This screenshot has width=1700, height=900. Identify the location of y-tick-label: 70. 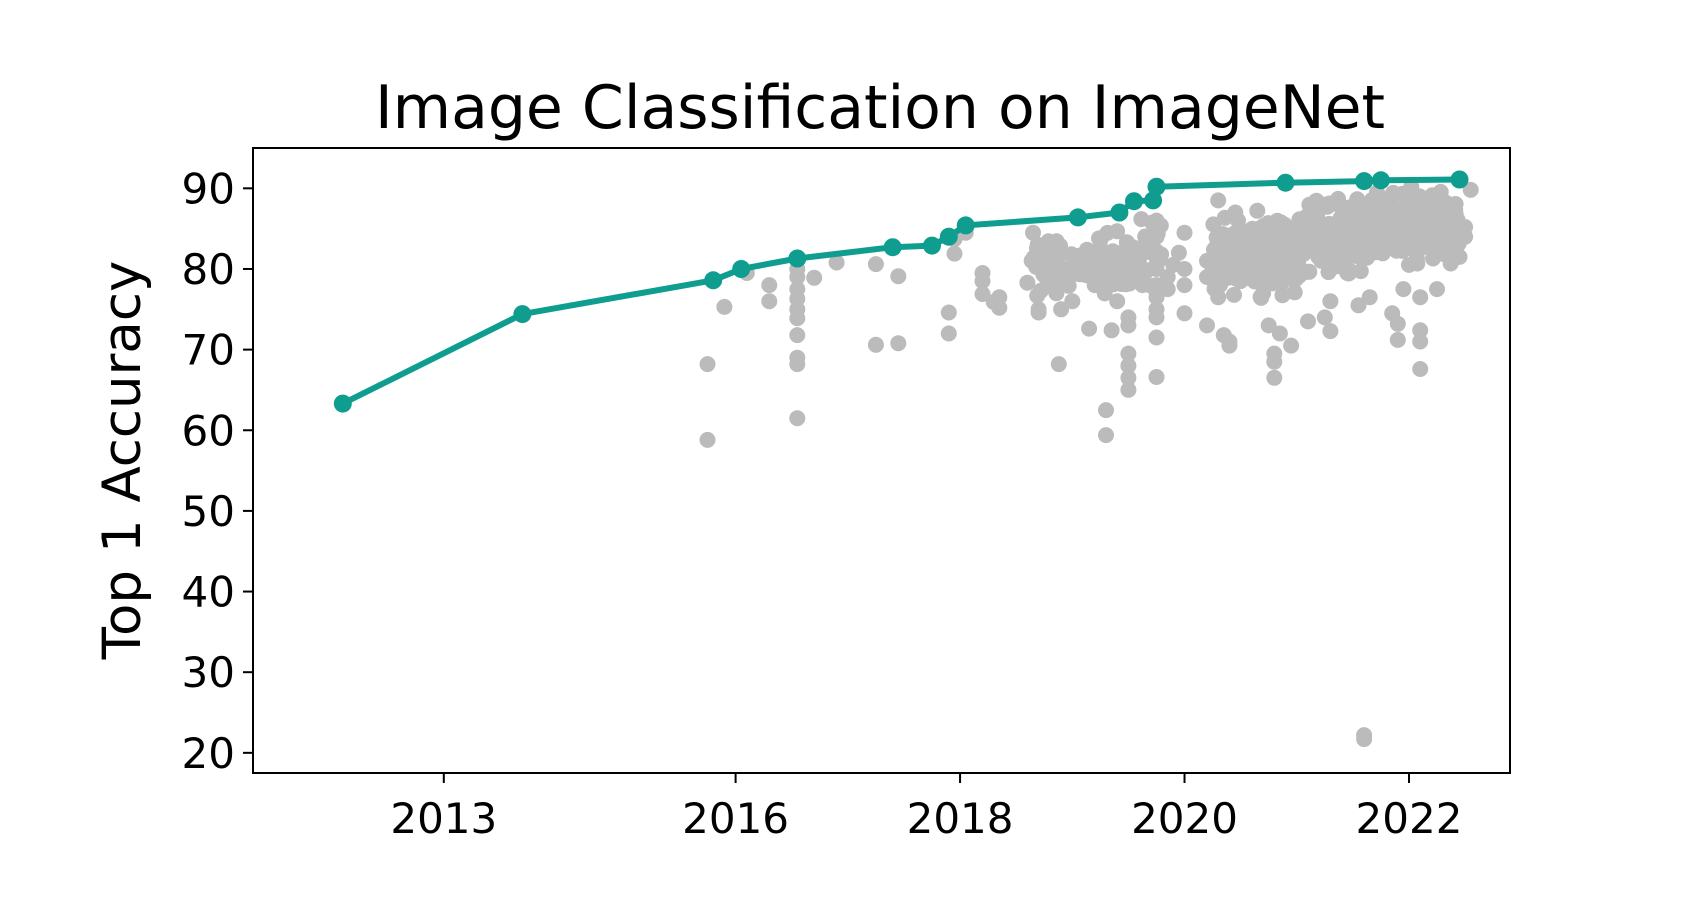
(208, 350).